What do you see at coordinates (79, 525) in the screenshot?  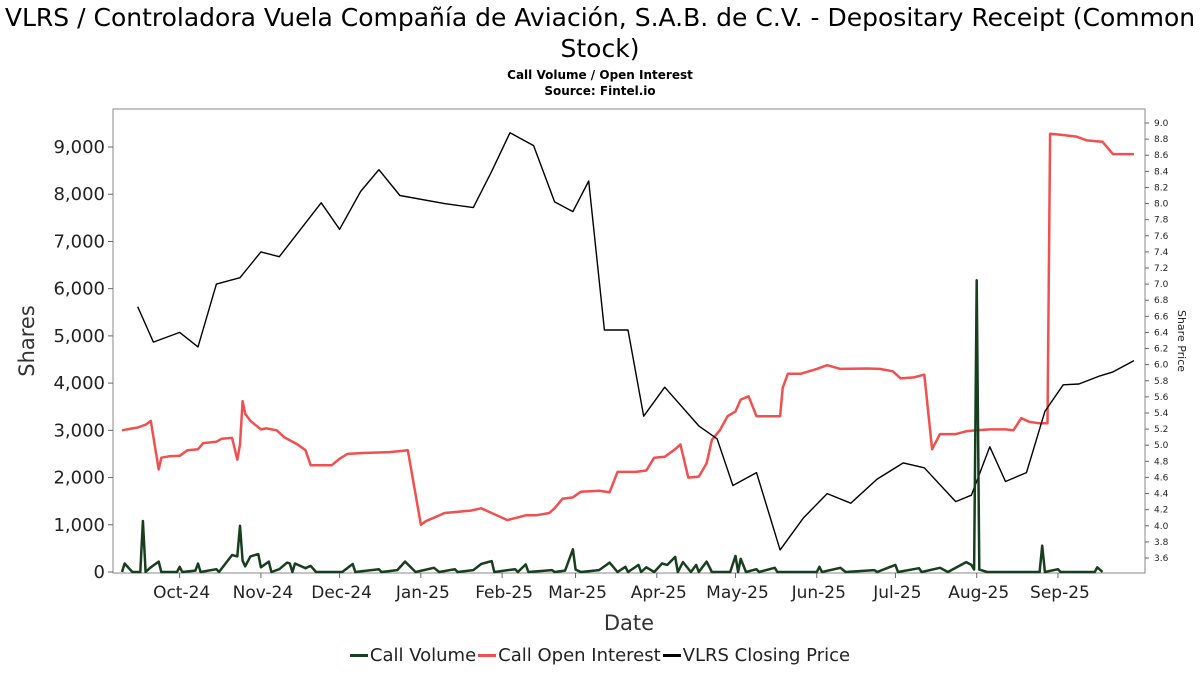 I see `y-tick-label: 1,000` at bounding box center [79, 525].